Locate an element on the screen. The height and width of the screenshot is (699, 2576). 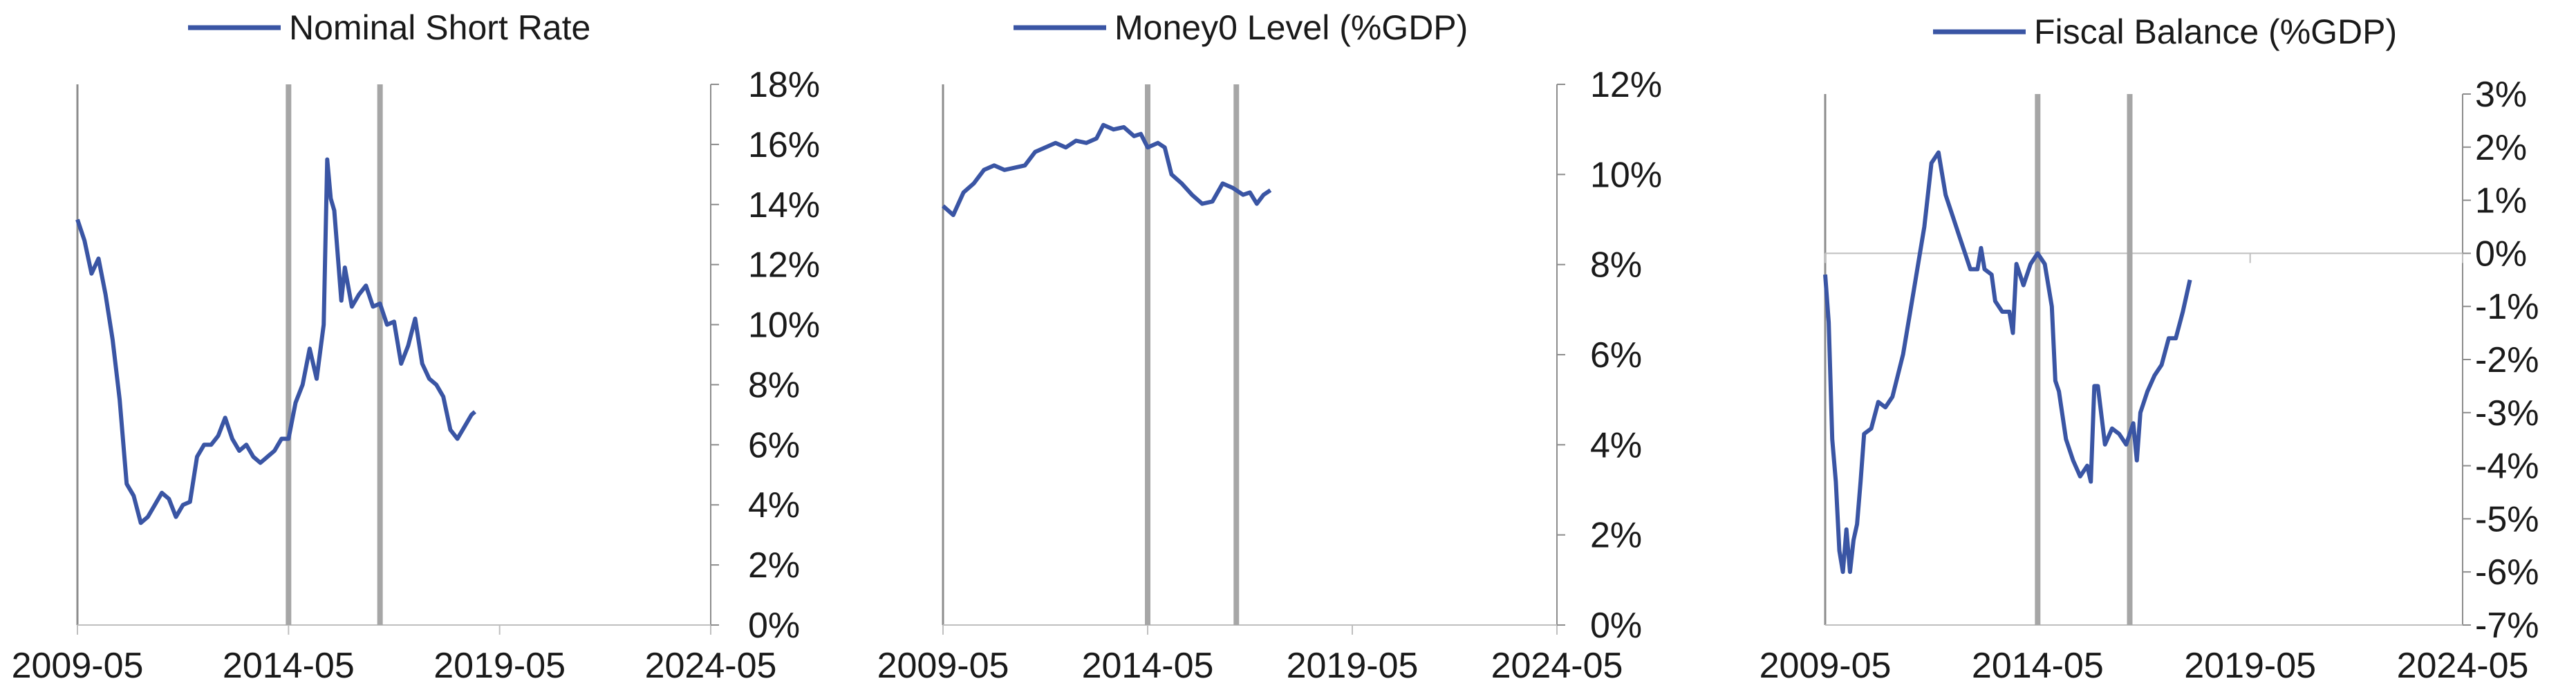
y-tick-label: 1% is located at coordinates (2501, 201).